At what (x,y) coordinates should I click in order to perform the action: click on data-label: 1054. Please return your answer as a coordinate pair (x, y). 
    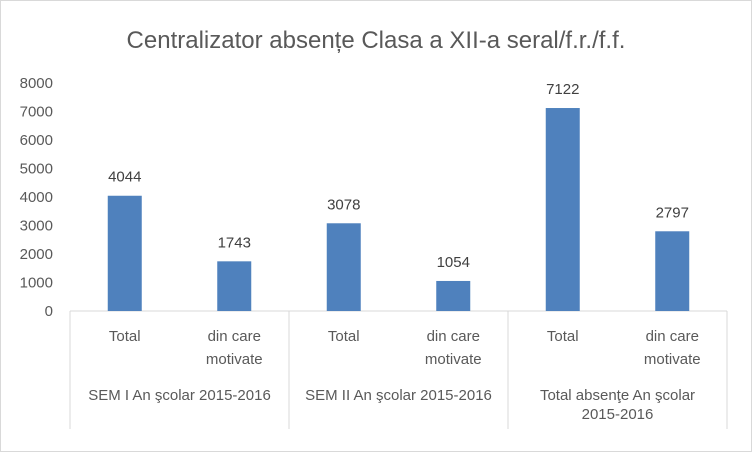
    Looking at the image, I should click on (453, 262).